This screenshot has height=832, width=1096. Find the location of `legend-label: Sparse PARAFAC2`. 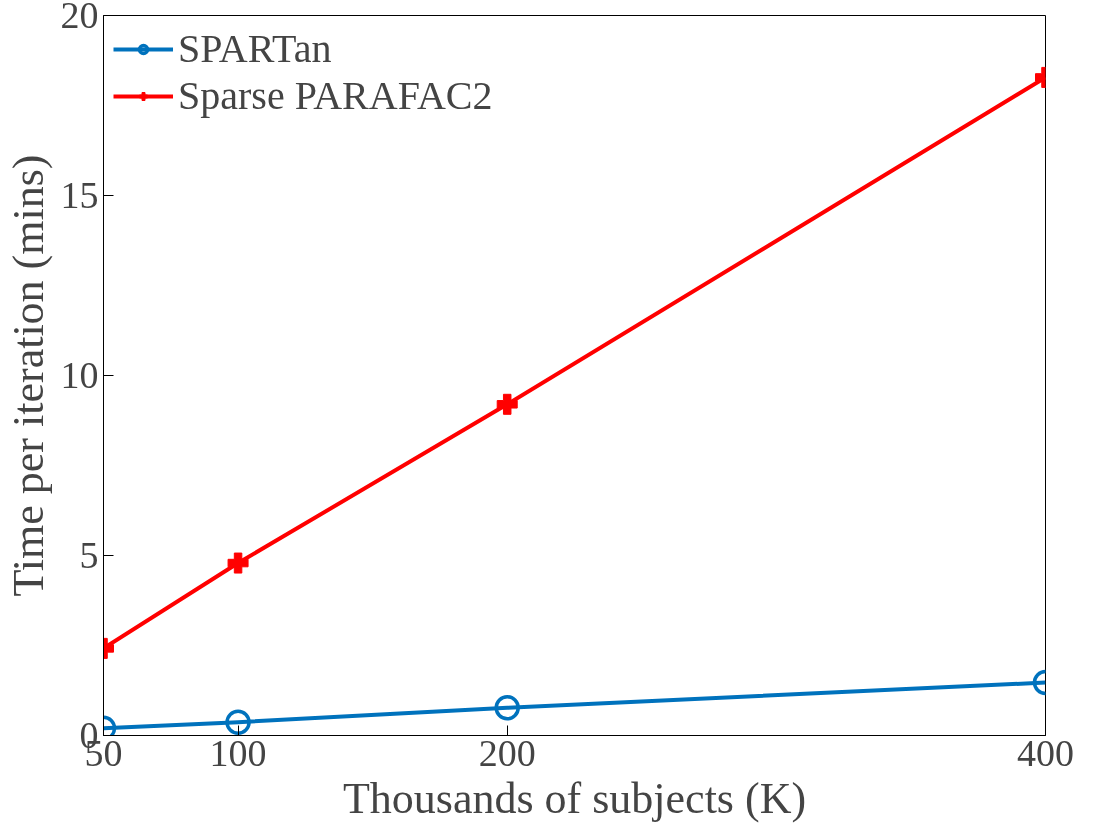

legend-label: Sparse PARAFAC2 is located at coordinates (335, 95).